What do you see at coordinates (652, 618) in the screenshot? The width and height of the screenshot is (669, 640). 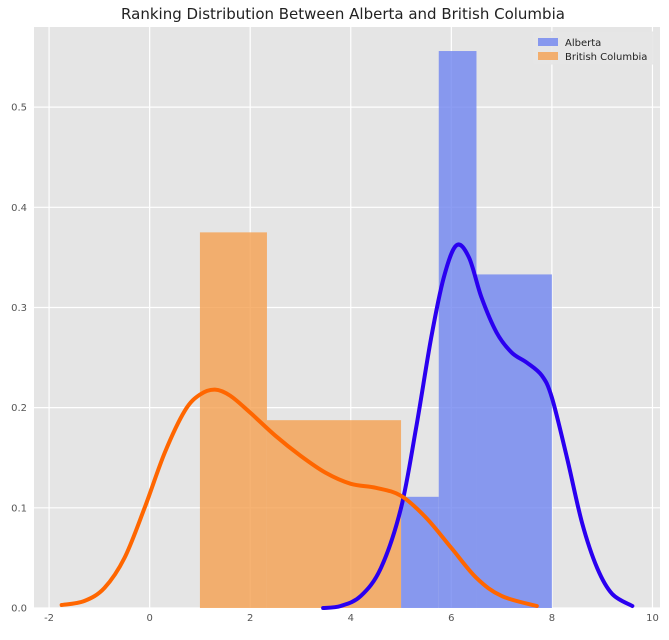 I see `x-tick-label: 10` at bounding box center [652, 618].